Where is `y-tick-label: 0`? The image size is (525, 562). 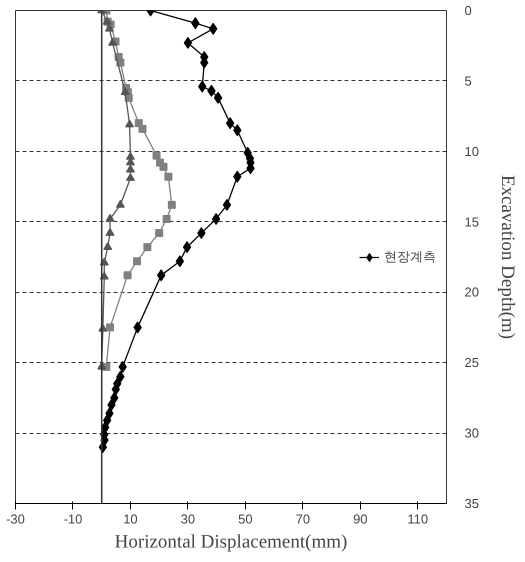
y-tick-label: 0 is located at coordinates (468, 10).